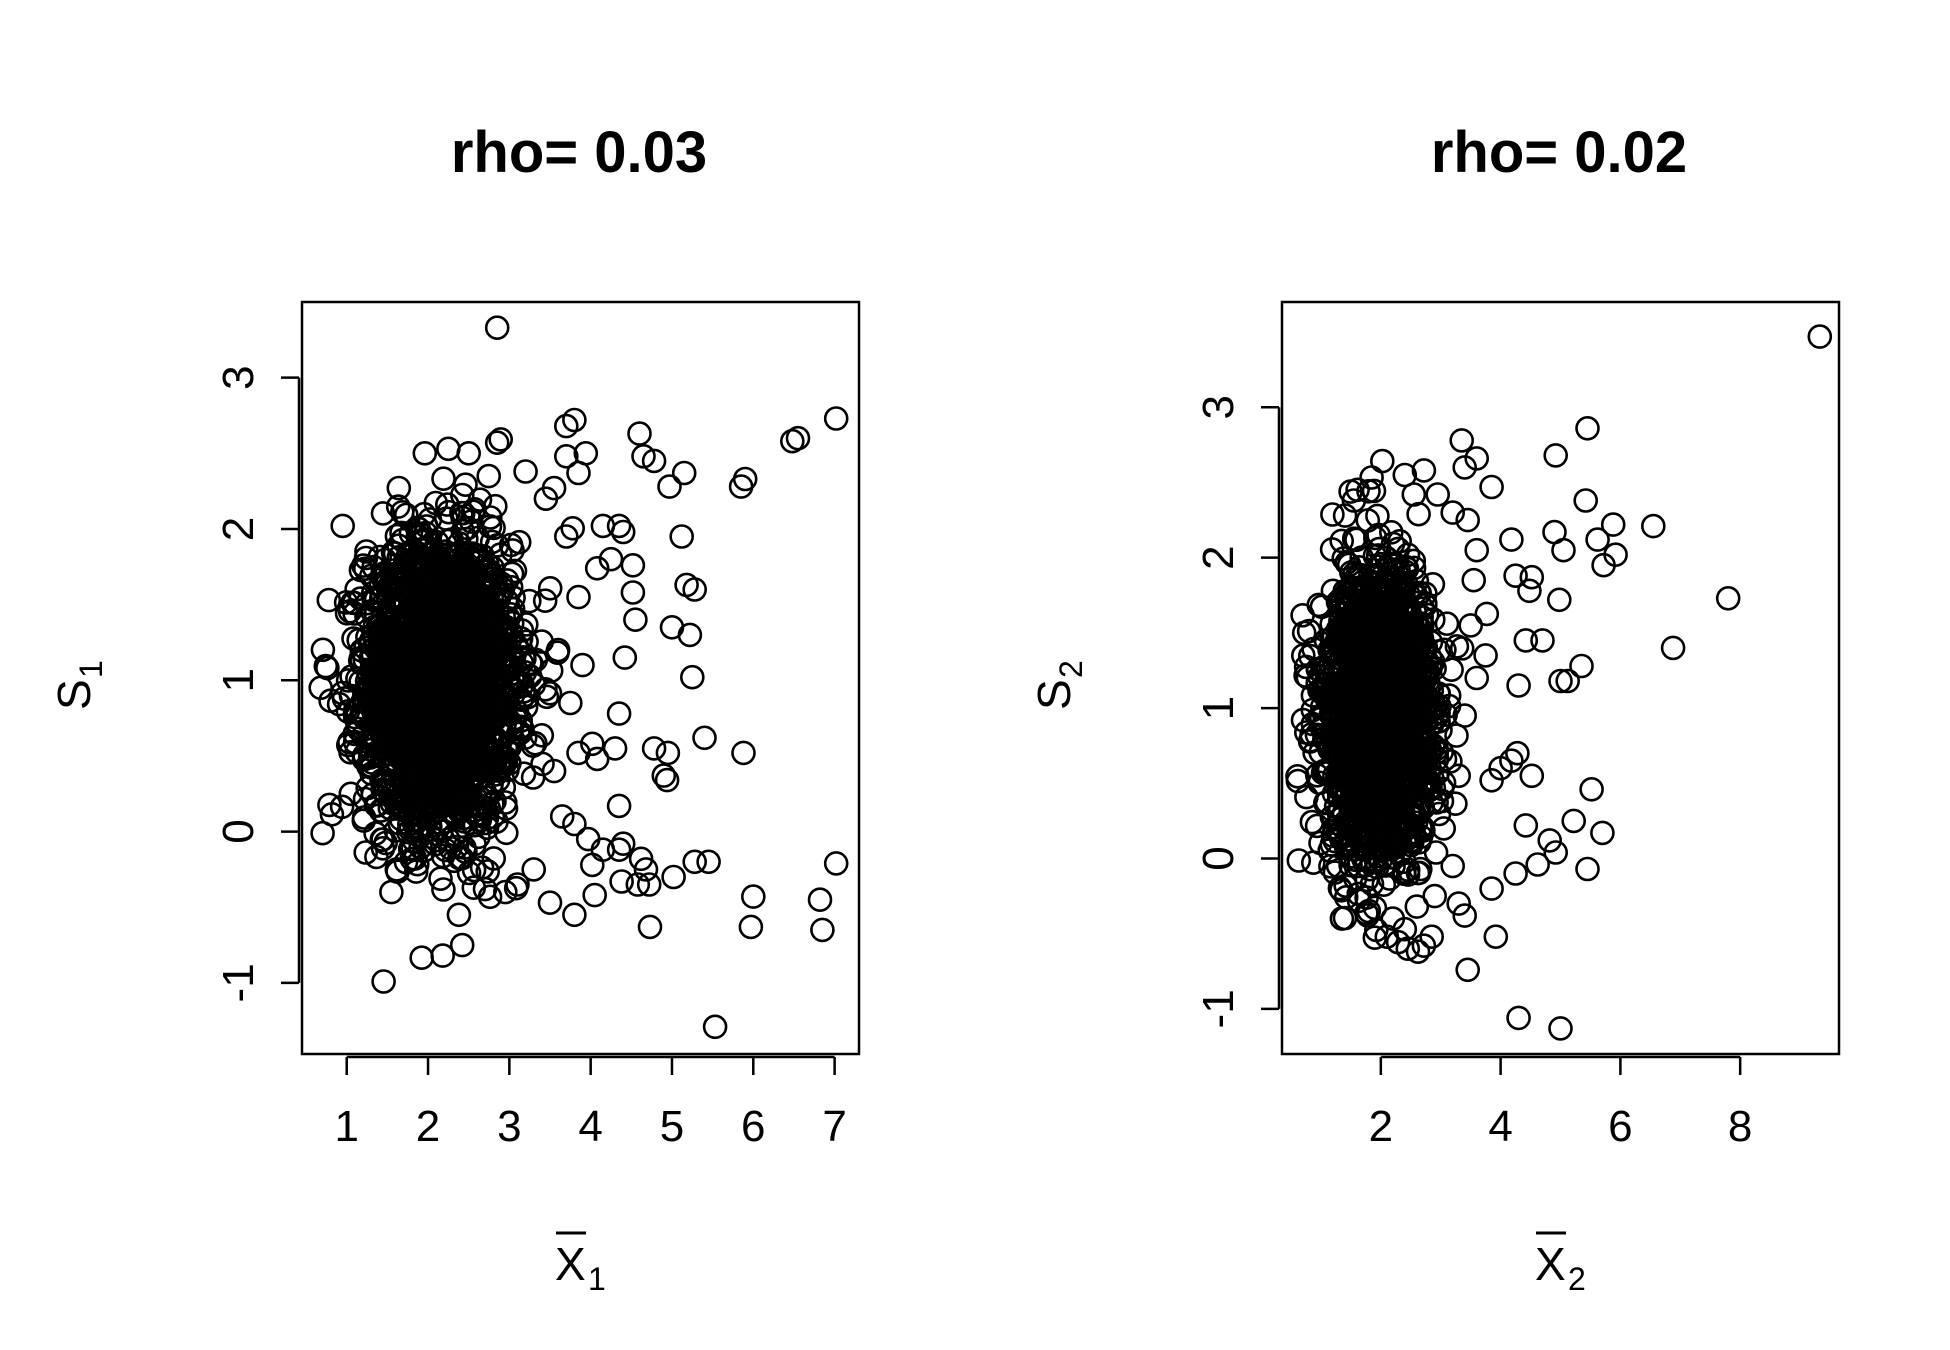  Describe the element at coordinates (1577, 1279) in the screenshot. I see `x-axis-label-subscript: 2` at that location.